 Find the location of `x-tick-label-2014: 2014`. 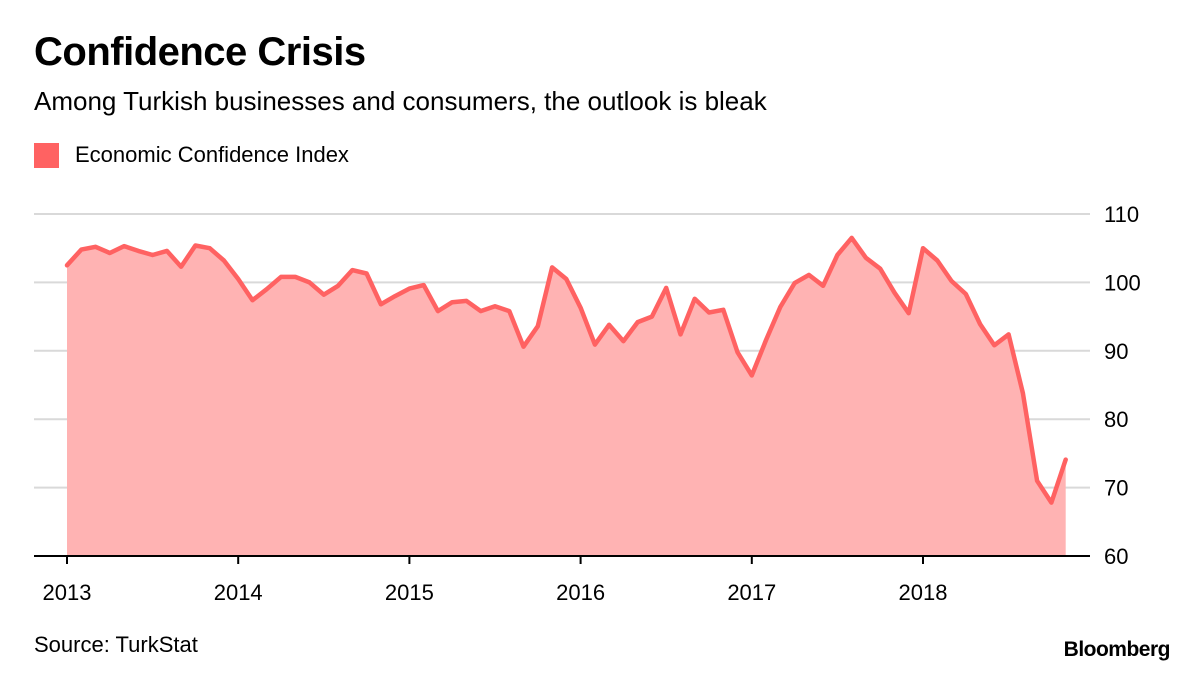

x-tick-label-2014: 2014 is located at coordinates (238, 592).